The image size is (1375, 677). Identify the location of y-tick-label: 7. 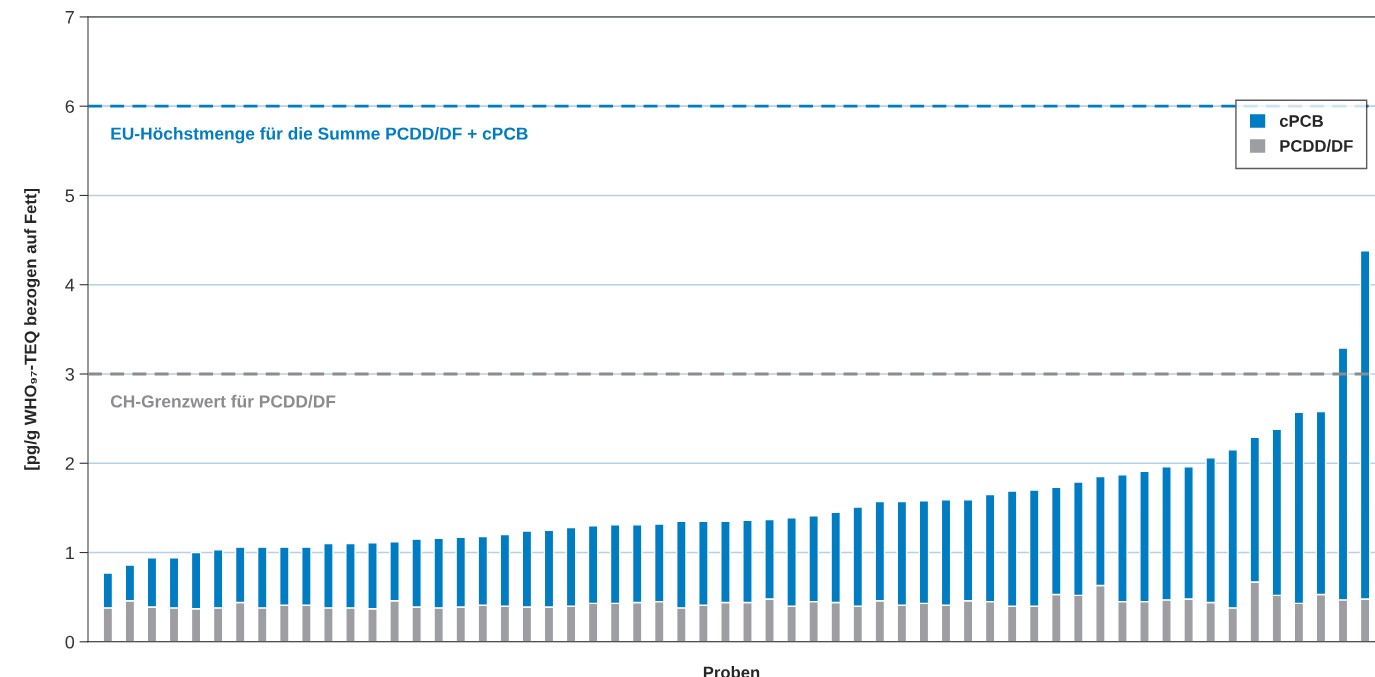
(69, 17).